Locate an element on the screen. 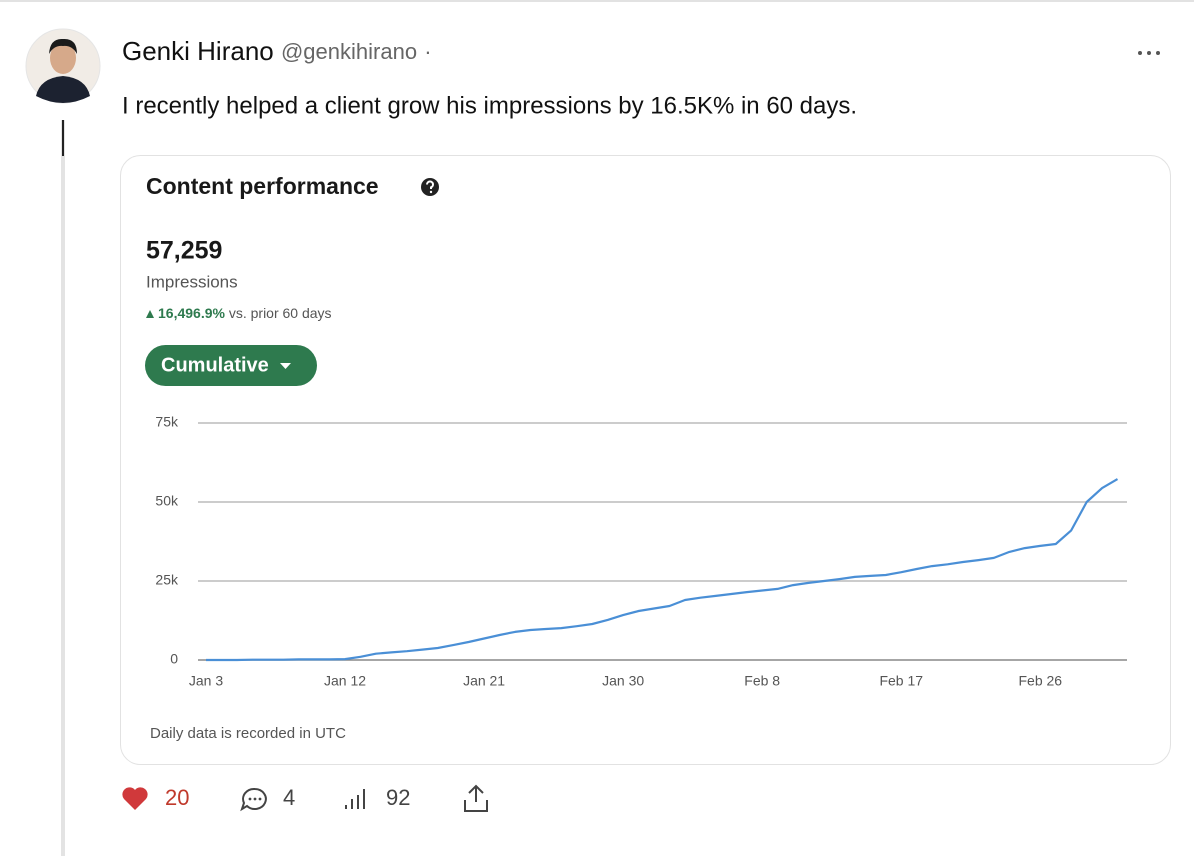 Image resolution: width=1194 pixels, height=856 pixels. x-tick-label: Jan 3 is located at coordinates (206, 681).